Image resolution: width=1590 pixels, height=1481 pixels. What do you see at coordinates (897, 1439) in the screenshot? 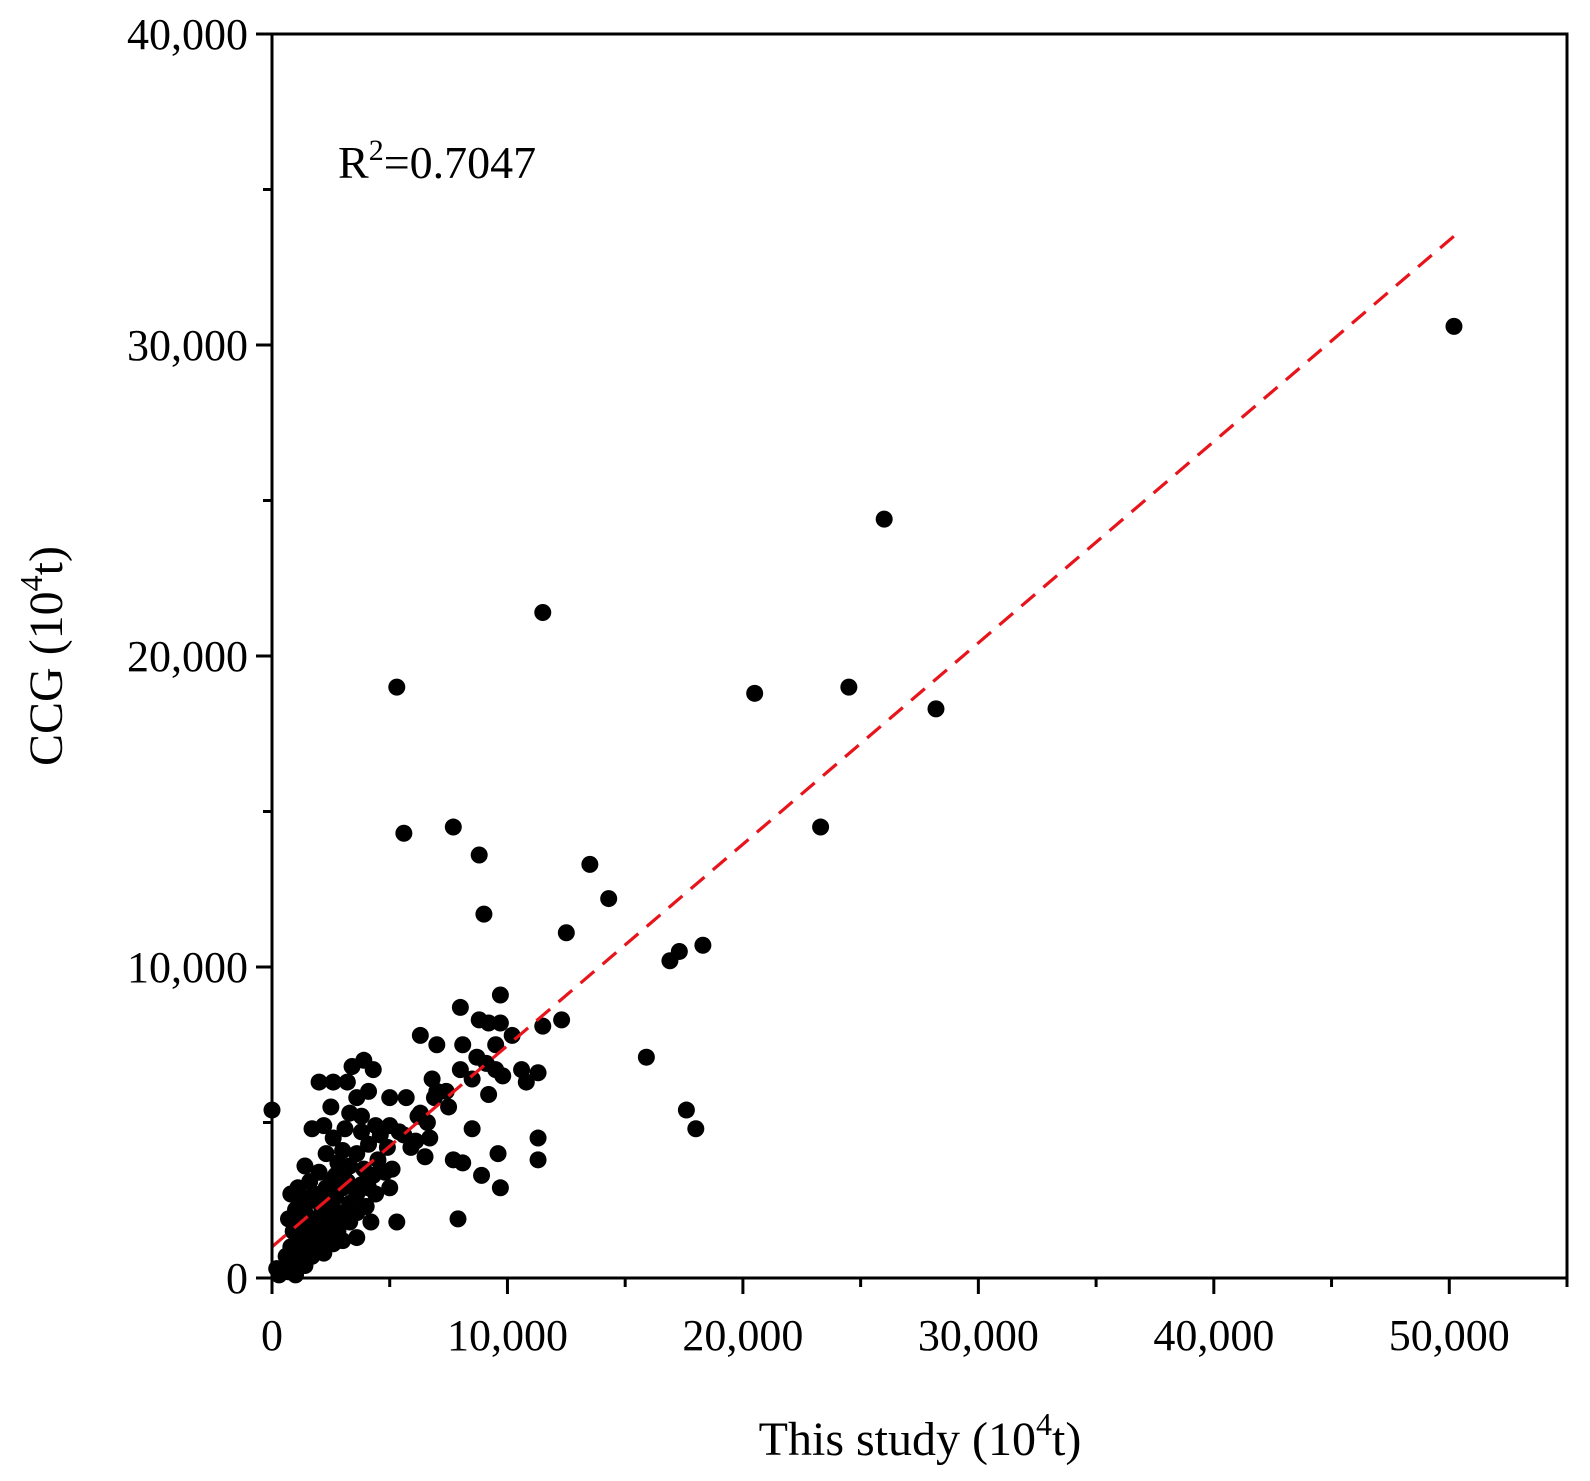
I see `x-axis-title-main: This study (10` at bounding box center [897, 1439].